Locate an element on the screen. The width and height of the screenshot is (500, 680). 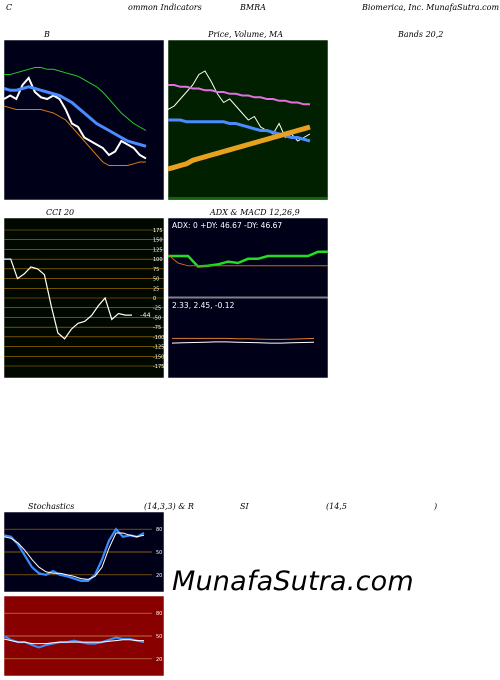
cci-tick-label: 50 is located at coordinates (156, 280).